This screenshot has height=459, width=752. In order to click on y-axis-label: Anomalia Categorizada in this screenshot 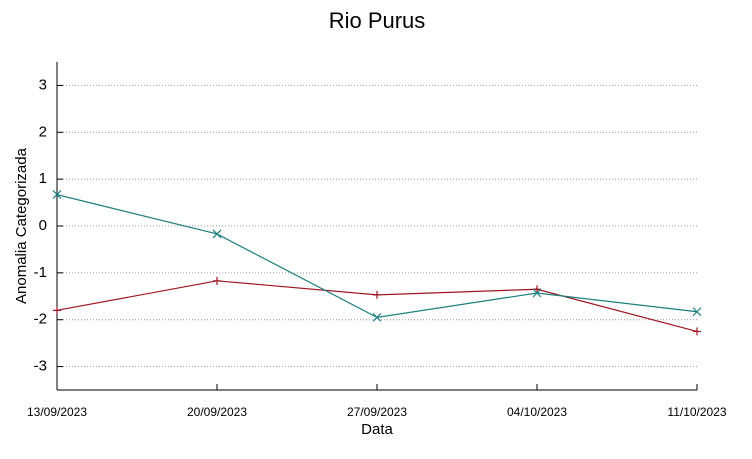, I will do `click(21, 225)`.